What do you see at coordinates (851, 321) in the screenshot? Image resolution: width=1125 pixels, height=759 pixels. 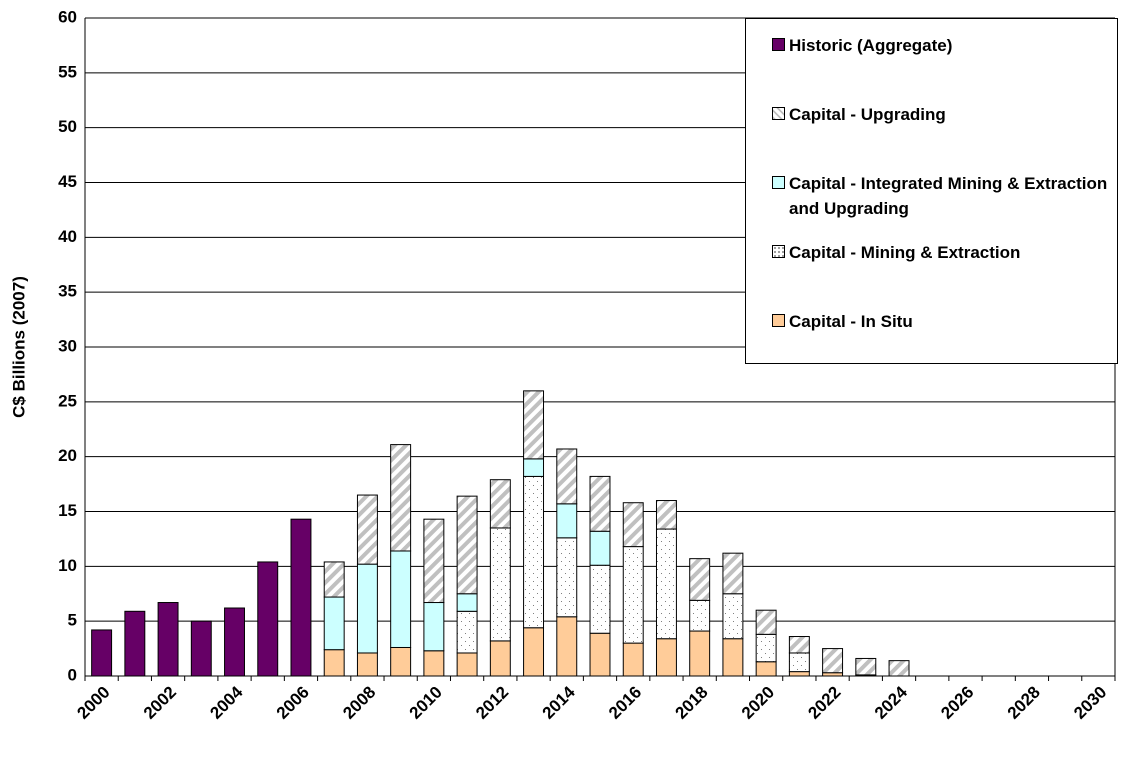 I see `legend-label: Capital - In Situ` at bounding box center [851, 321].